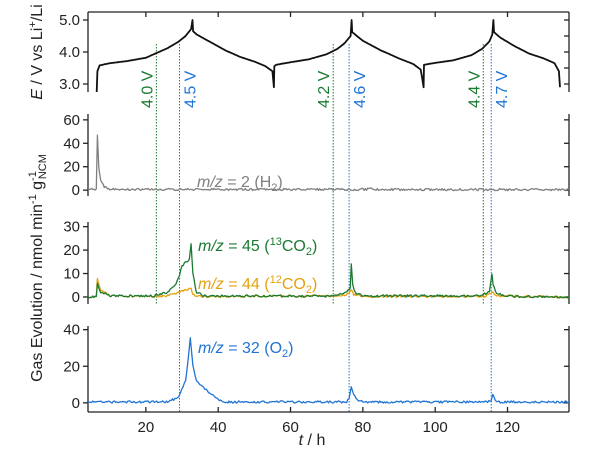 The width and height of the screenshot is (600, 450). Describe the element at coordinates (71, 274) in the screenshot. I see `y-tick-label: 10` at that location.